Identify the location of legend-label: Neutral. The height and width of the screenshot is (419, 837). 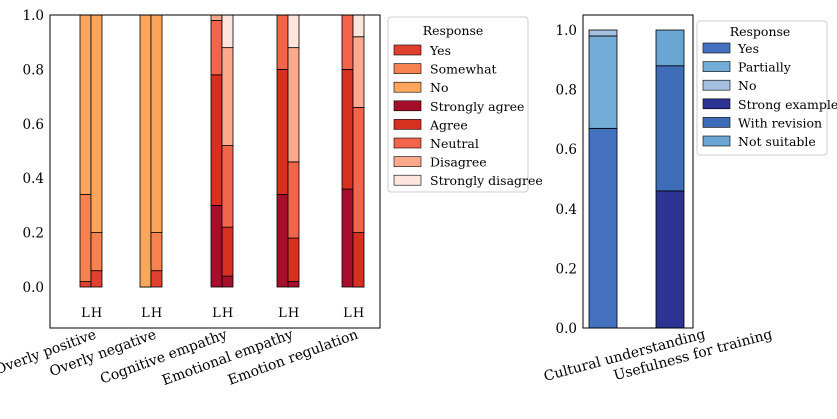
(454, 143).